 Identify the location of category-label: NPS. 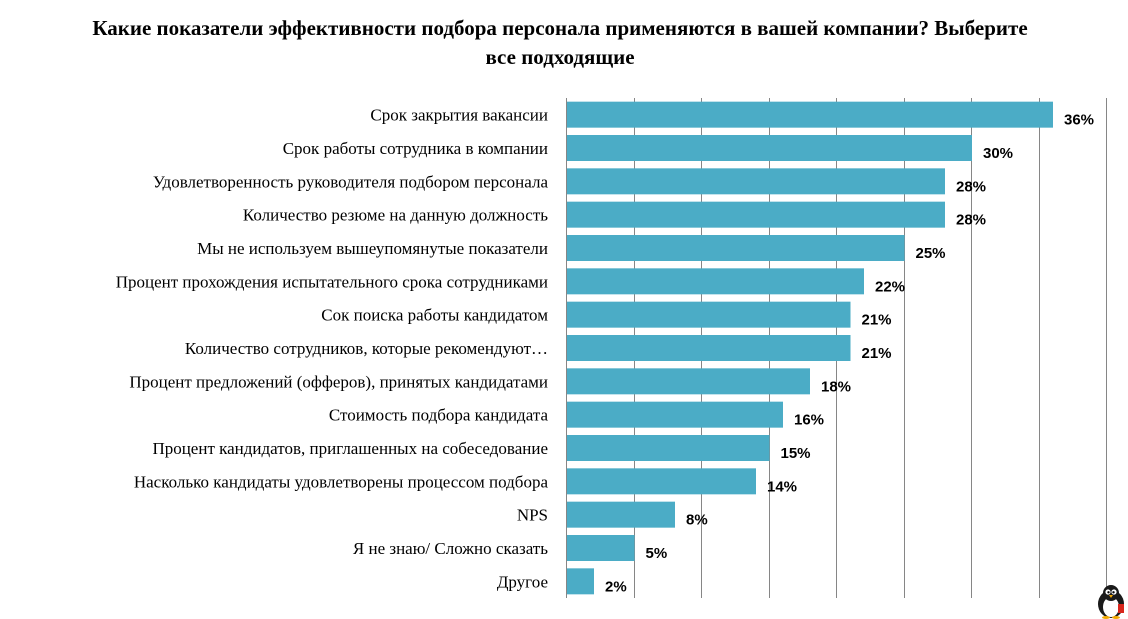
(532, 515).